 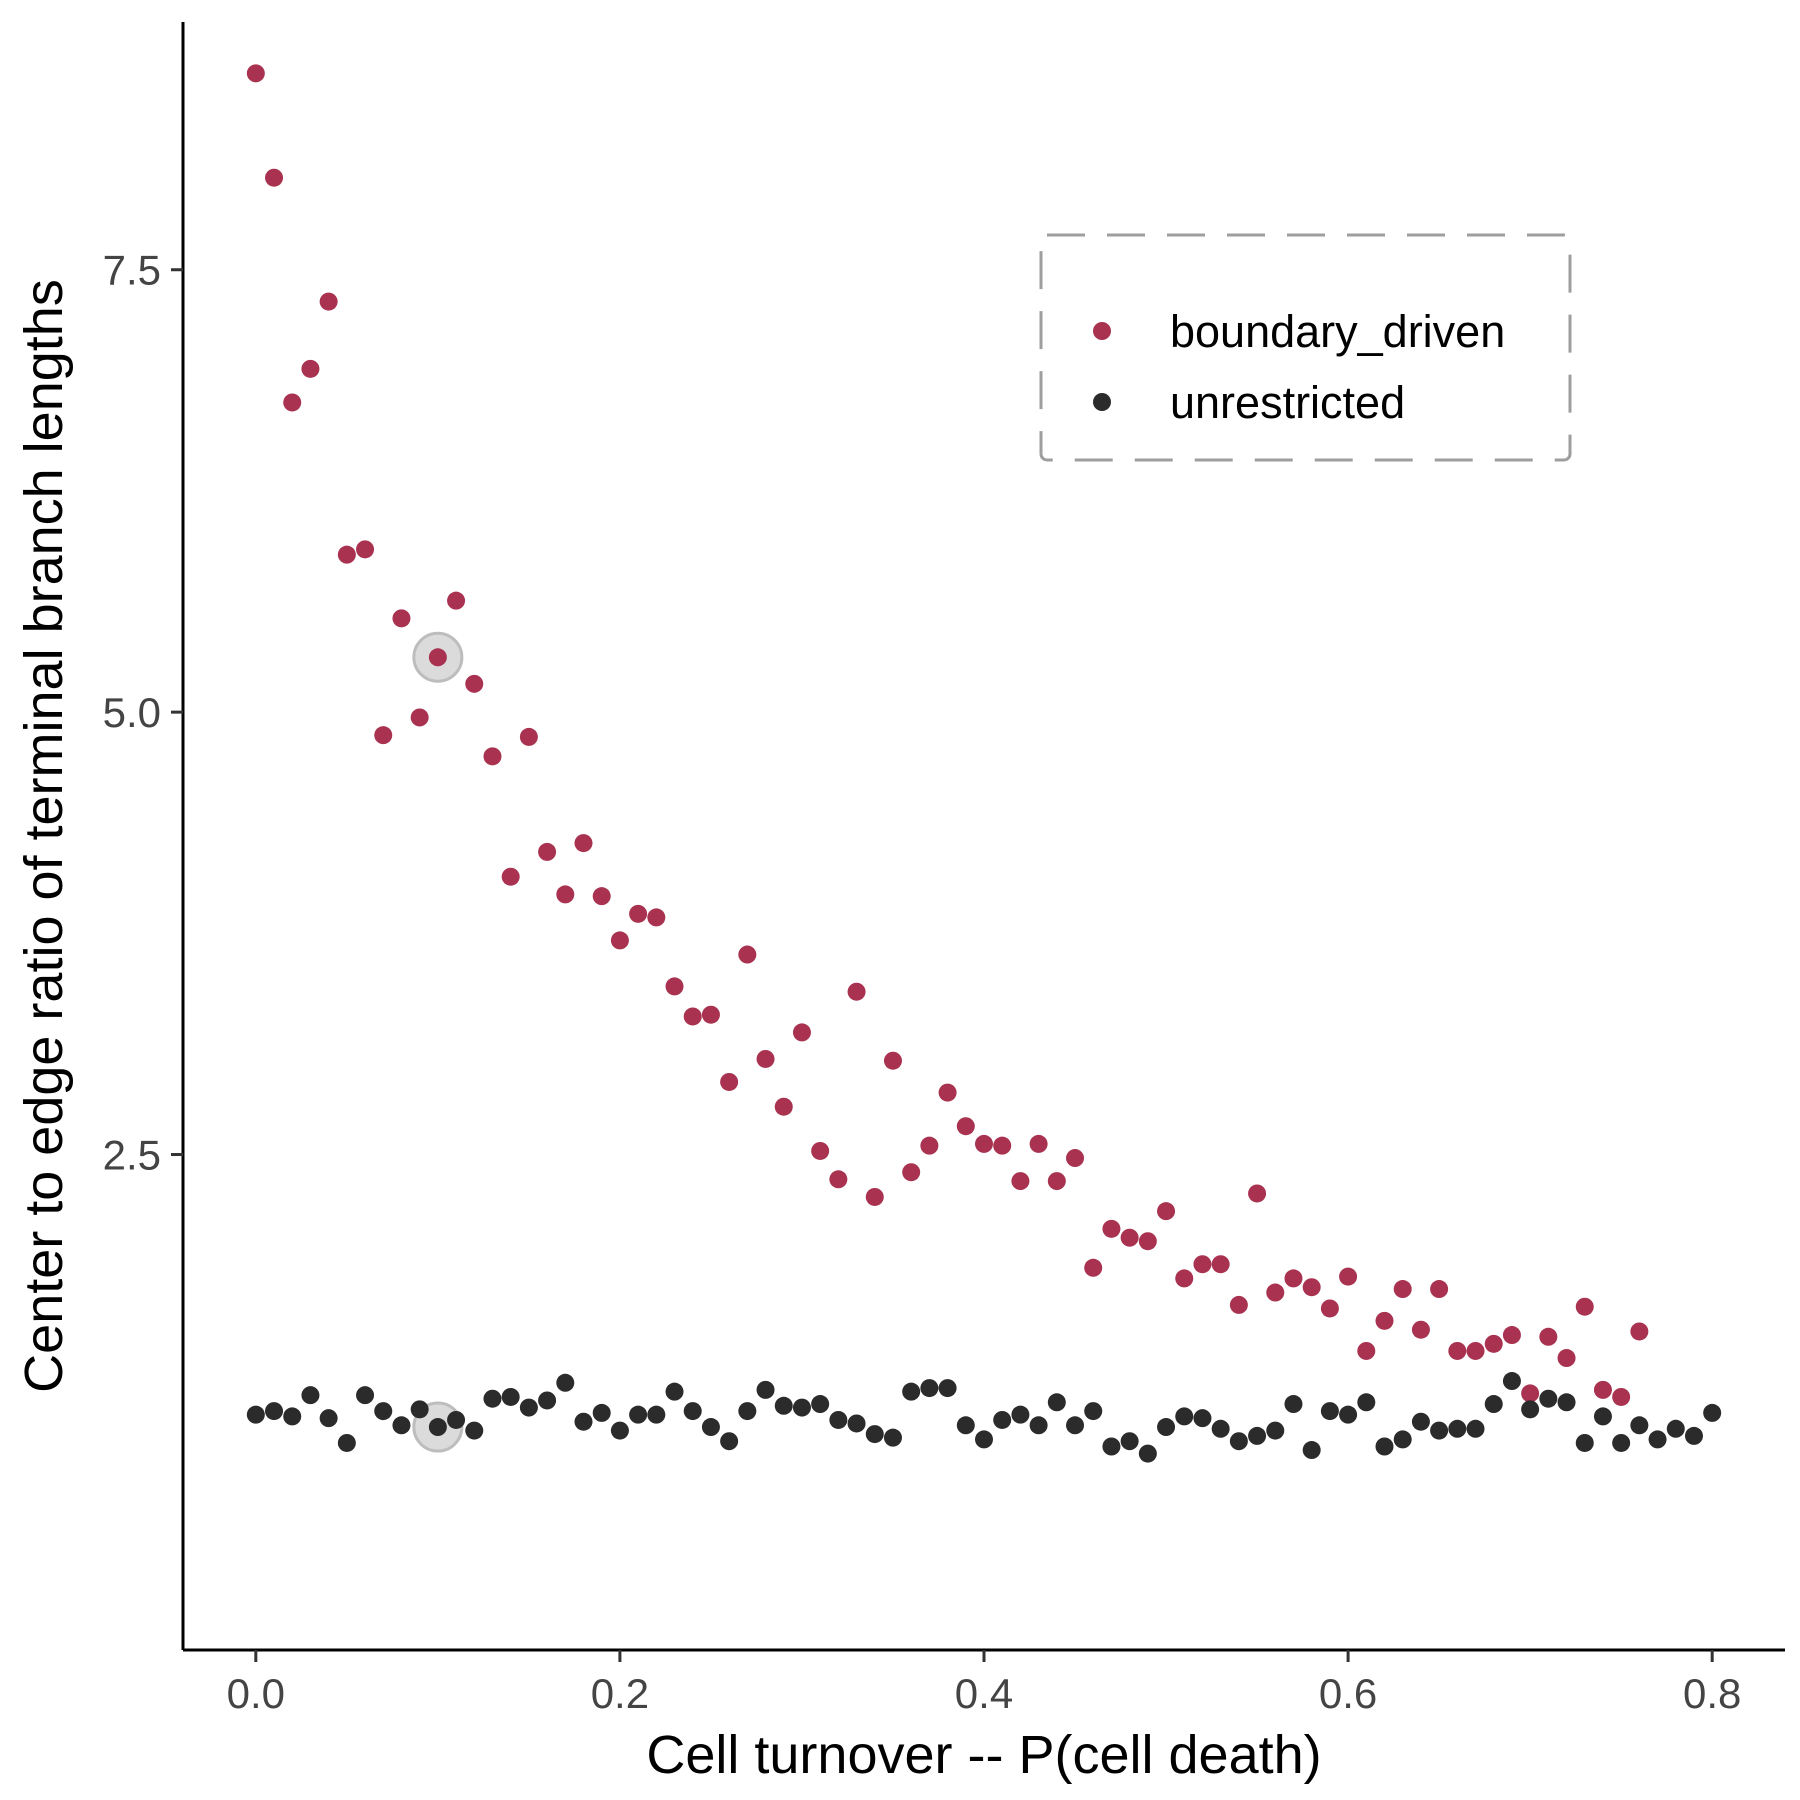 What do you see at coordinates (132, 270) in the screenshot?
I see `y-tick-label: 7.5` at bounding box center [132, 270].